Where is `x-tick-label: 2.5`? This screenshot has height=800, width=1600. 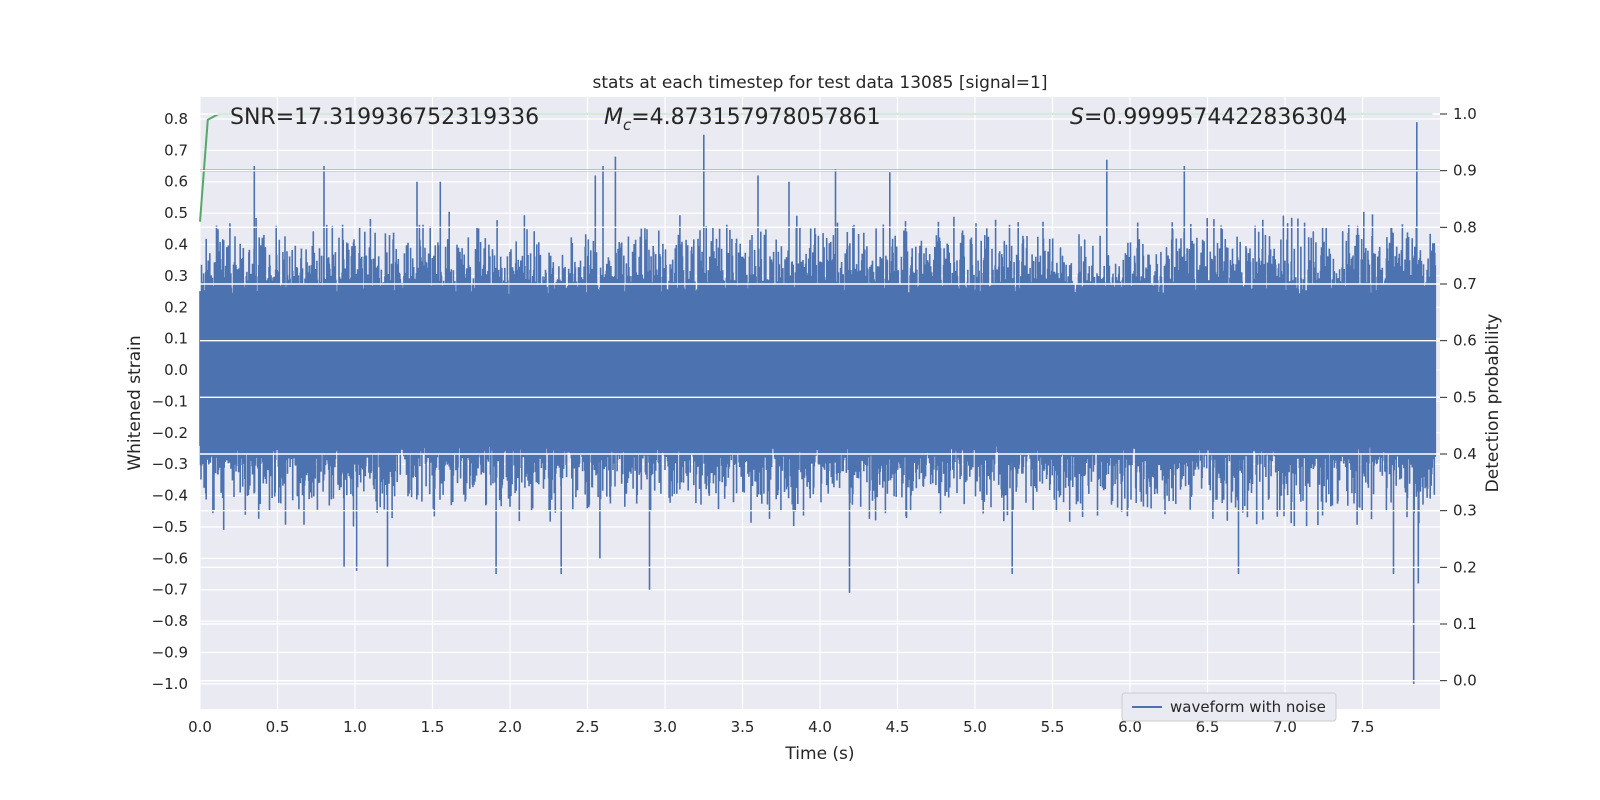
x-tick-label: 2.5 is located at coordinates (588, 727).